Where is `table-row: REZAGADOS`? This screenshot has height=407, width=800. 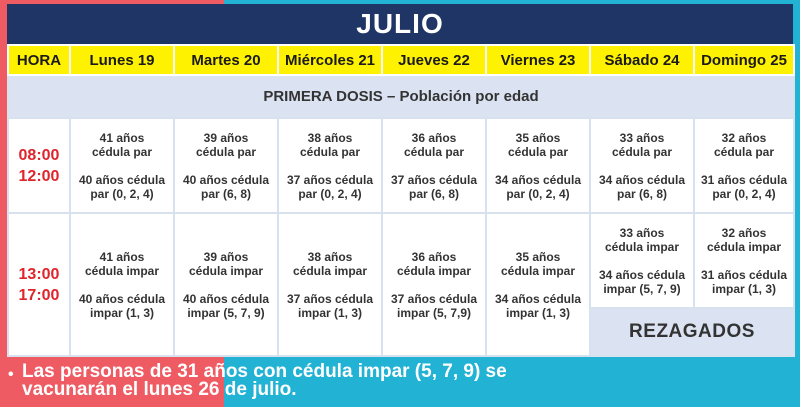
table-row: REZAGADOS is located at coordinates (401, 332).